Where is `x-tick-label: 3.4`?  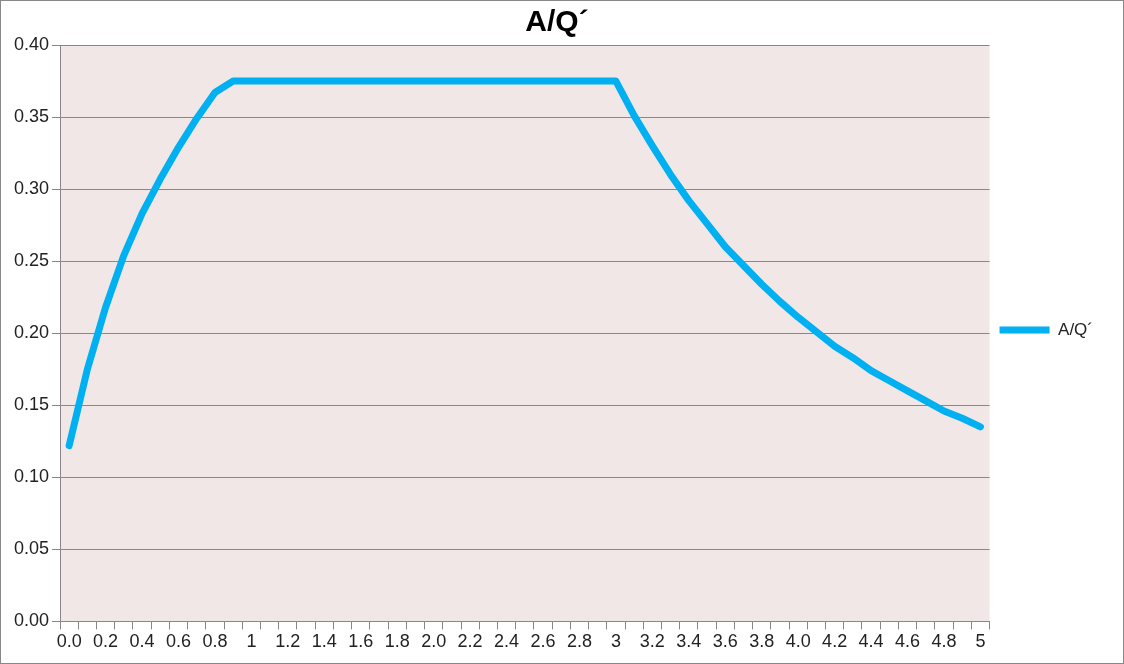
x-tick-label: 3.4 is located at coordinates (689, 641).